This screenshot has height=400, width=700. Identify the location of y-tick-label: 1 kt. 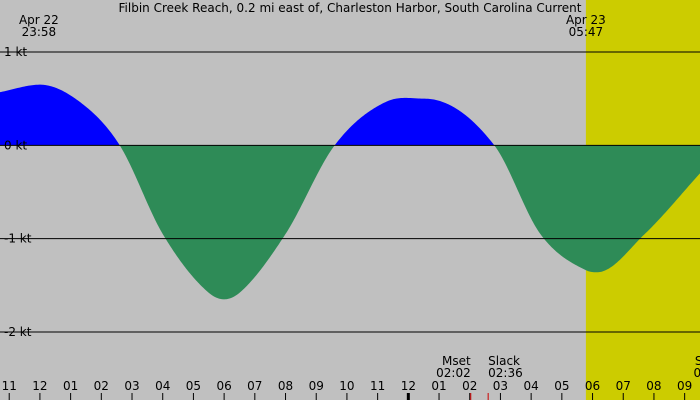
(15, 52).